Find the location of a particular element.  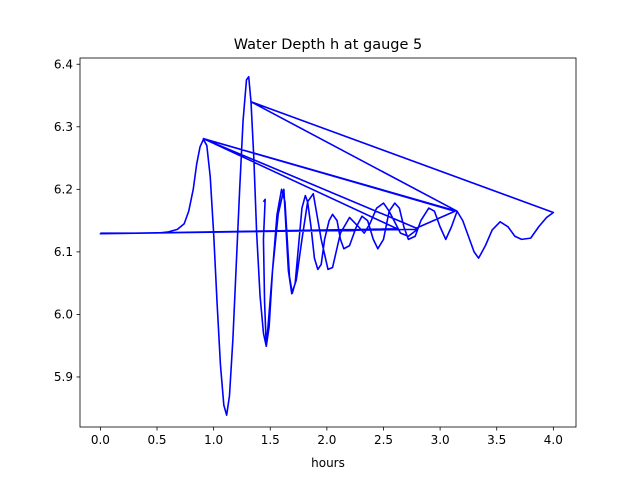

y-tick-label: 6.0 is located at coordinates (63, 314).